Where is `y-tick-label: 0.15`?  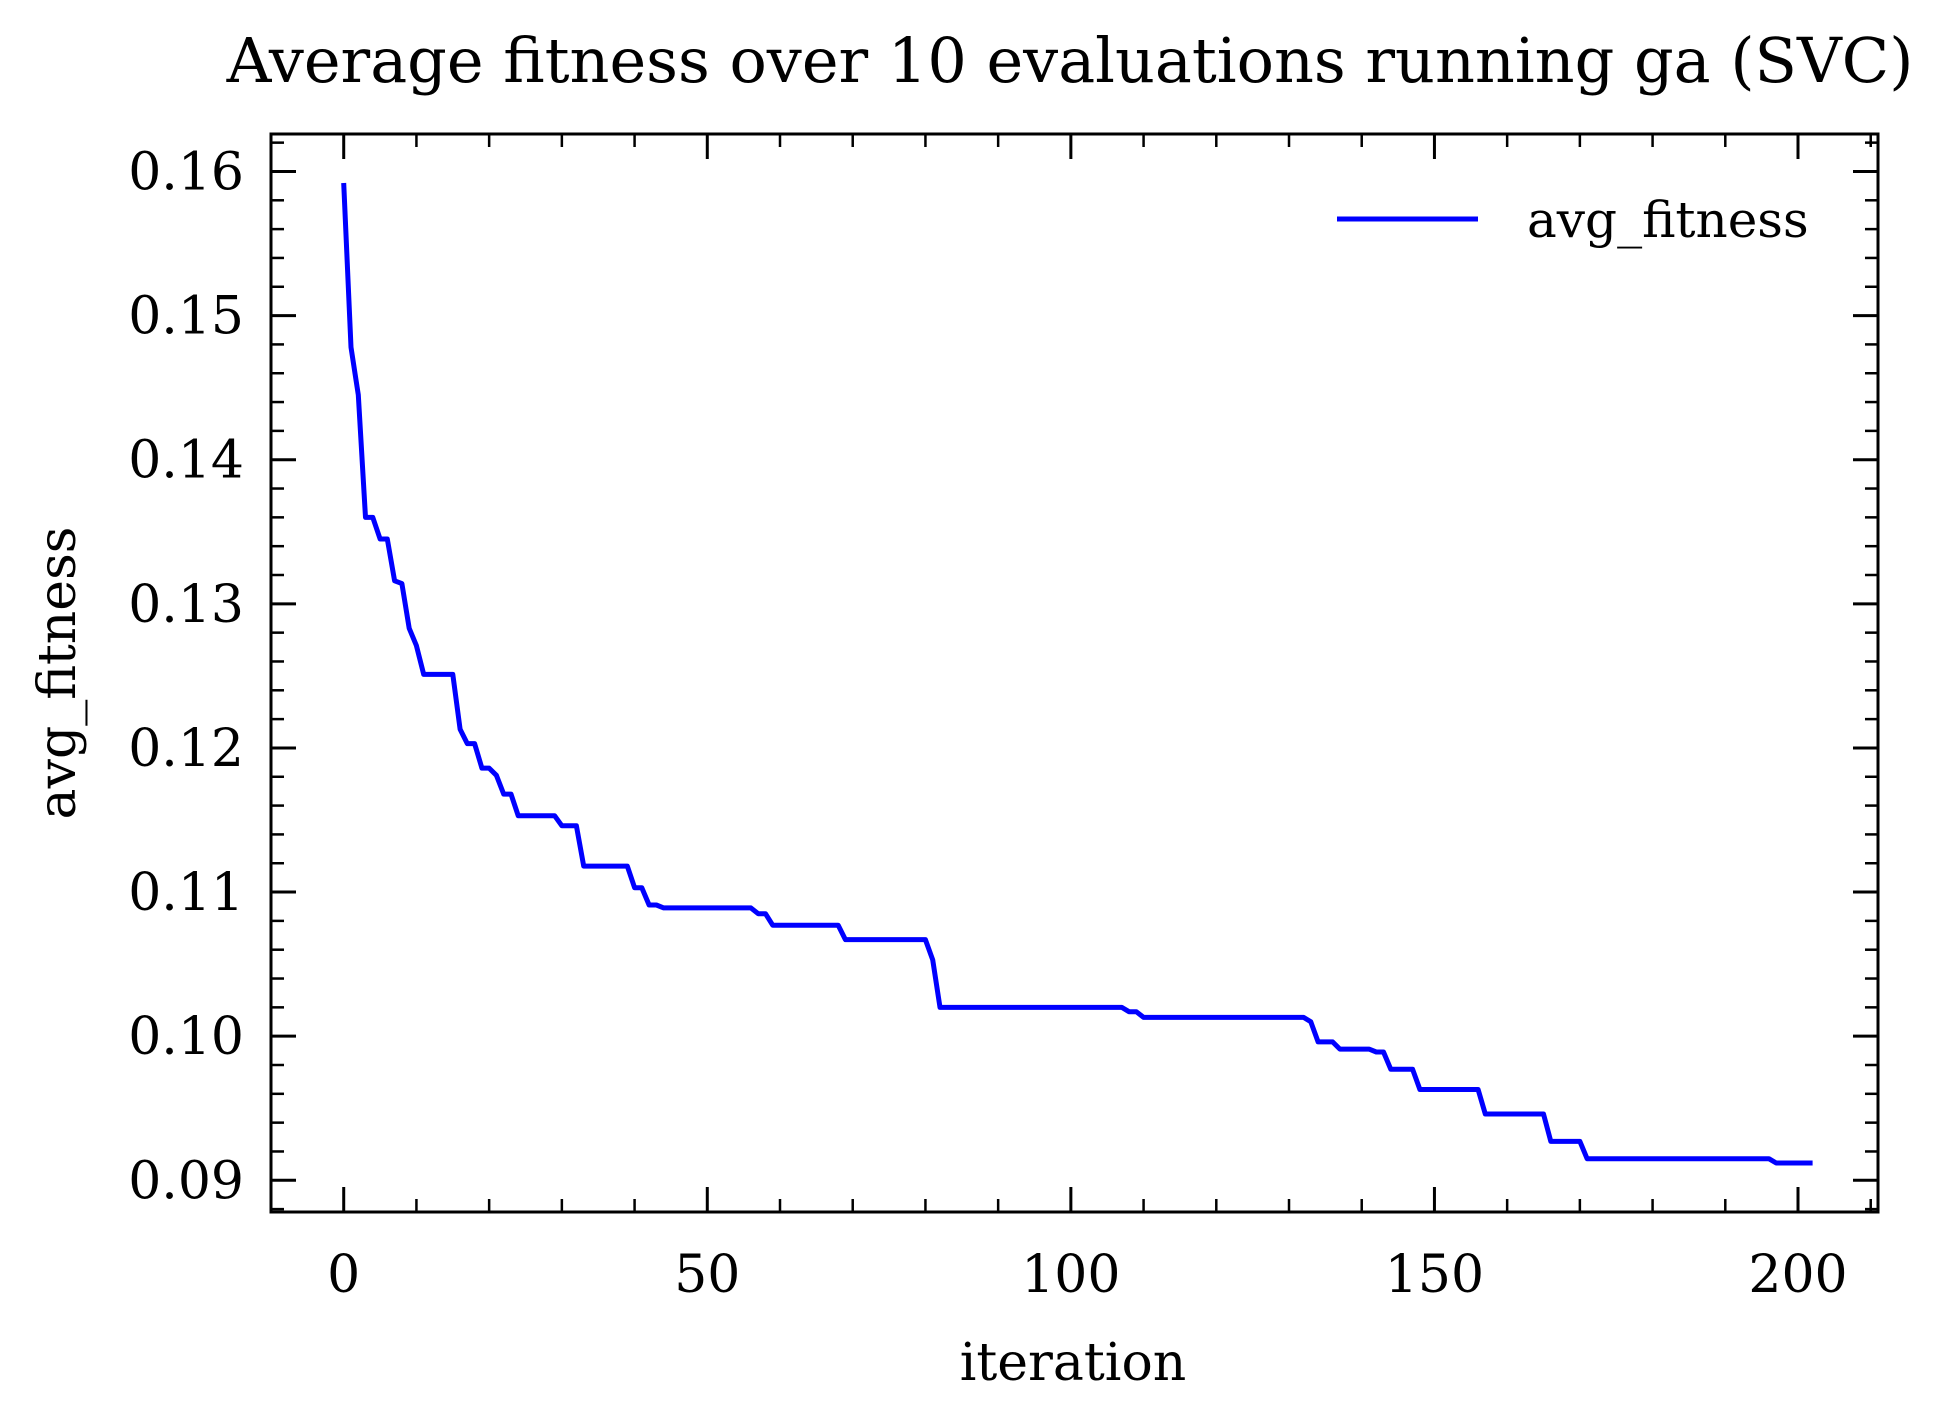 y-tick-label: 0.15 is located at coordinates (186, 317).